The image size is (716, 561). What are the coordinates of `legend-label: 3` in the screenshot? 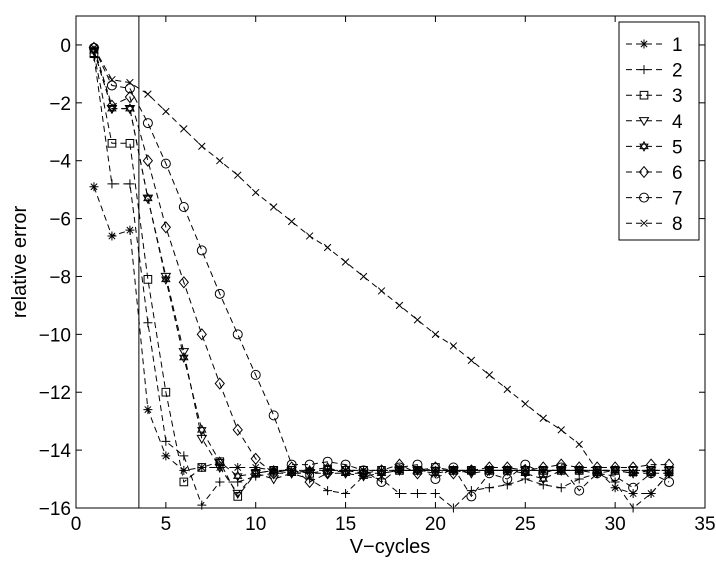 It's located at (677, 96).